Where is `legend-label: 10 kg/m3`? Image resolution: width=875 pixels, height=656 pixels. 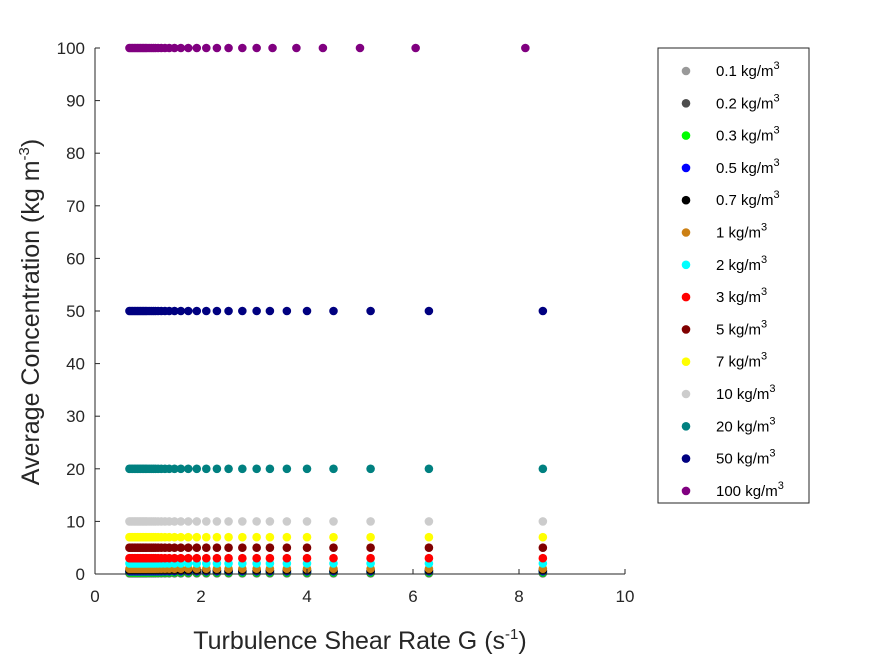 legend-label: 10 kg/m3 is located at coordinates (745, 393).